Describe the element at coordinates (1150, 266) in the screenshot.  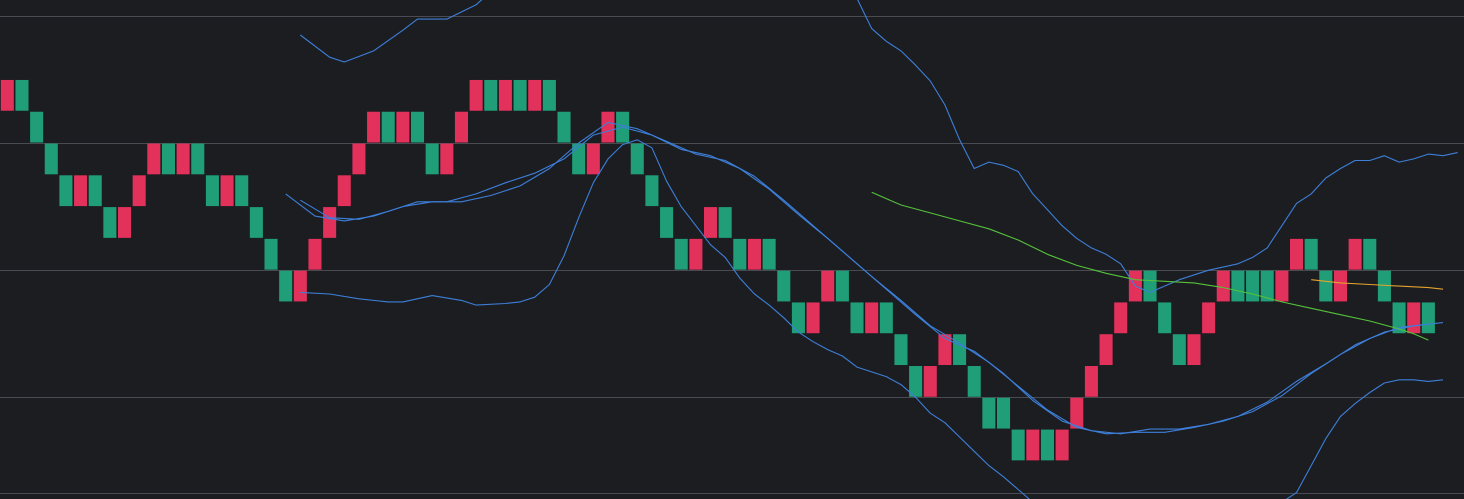
I see `green-line-line` at that location.